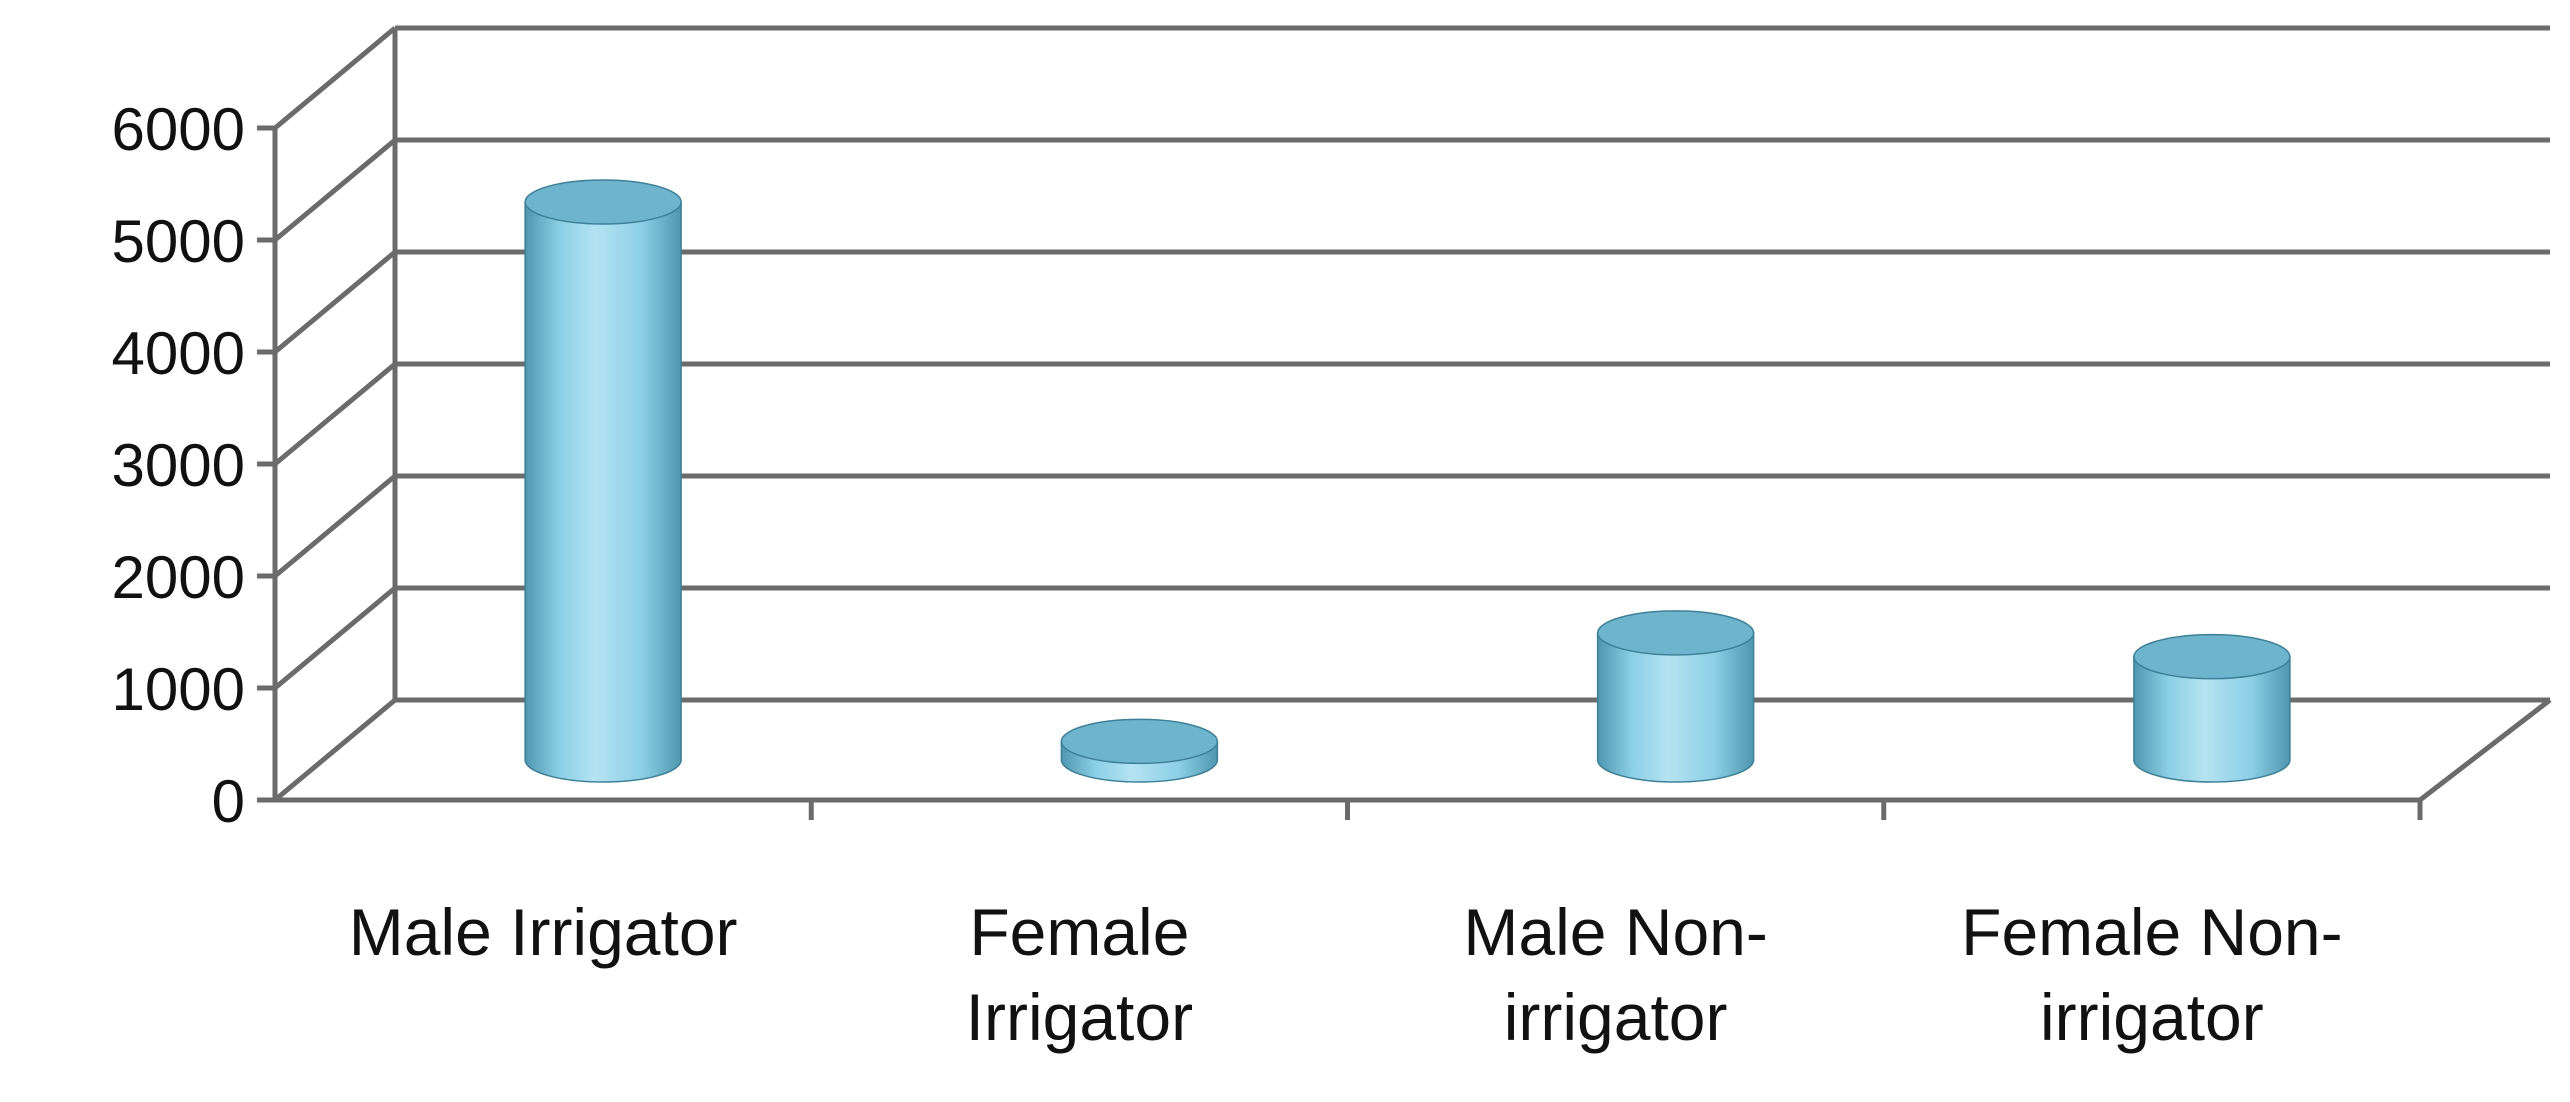 The height and width of the screenshot is (1102, 2570). Describe the element at coordinates (178, 689) in the screenshot. I see `y-tick-label: 1000` at that location.